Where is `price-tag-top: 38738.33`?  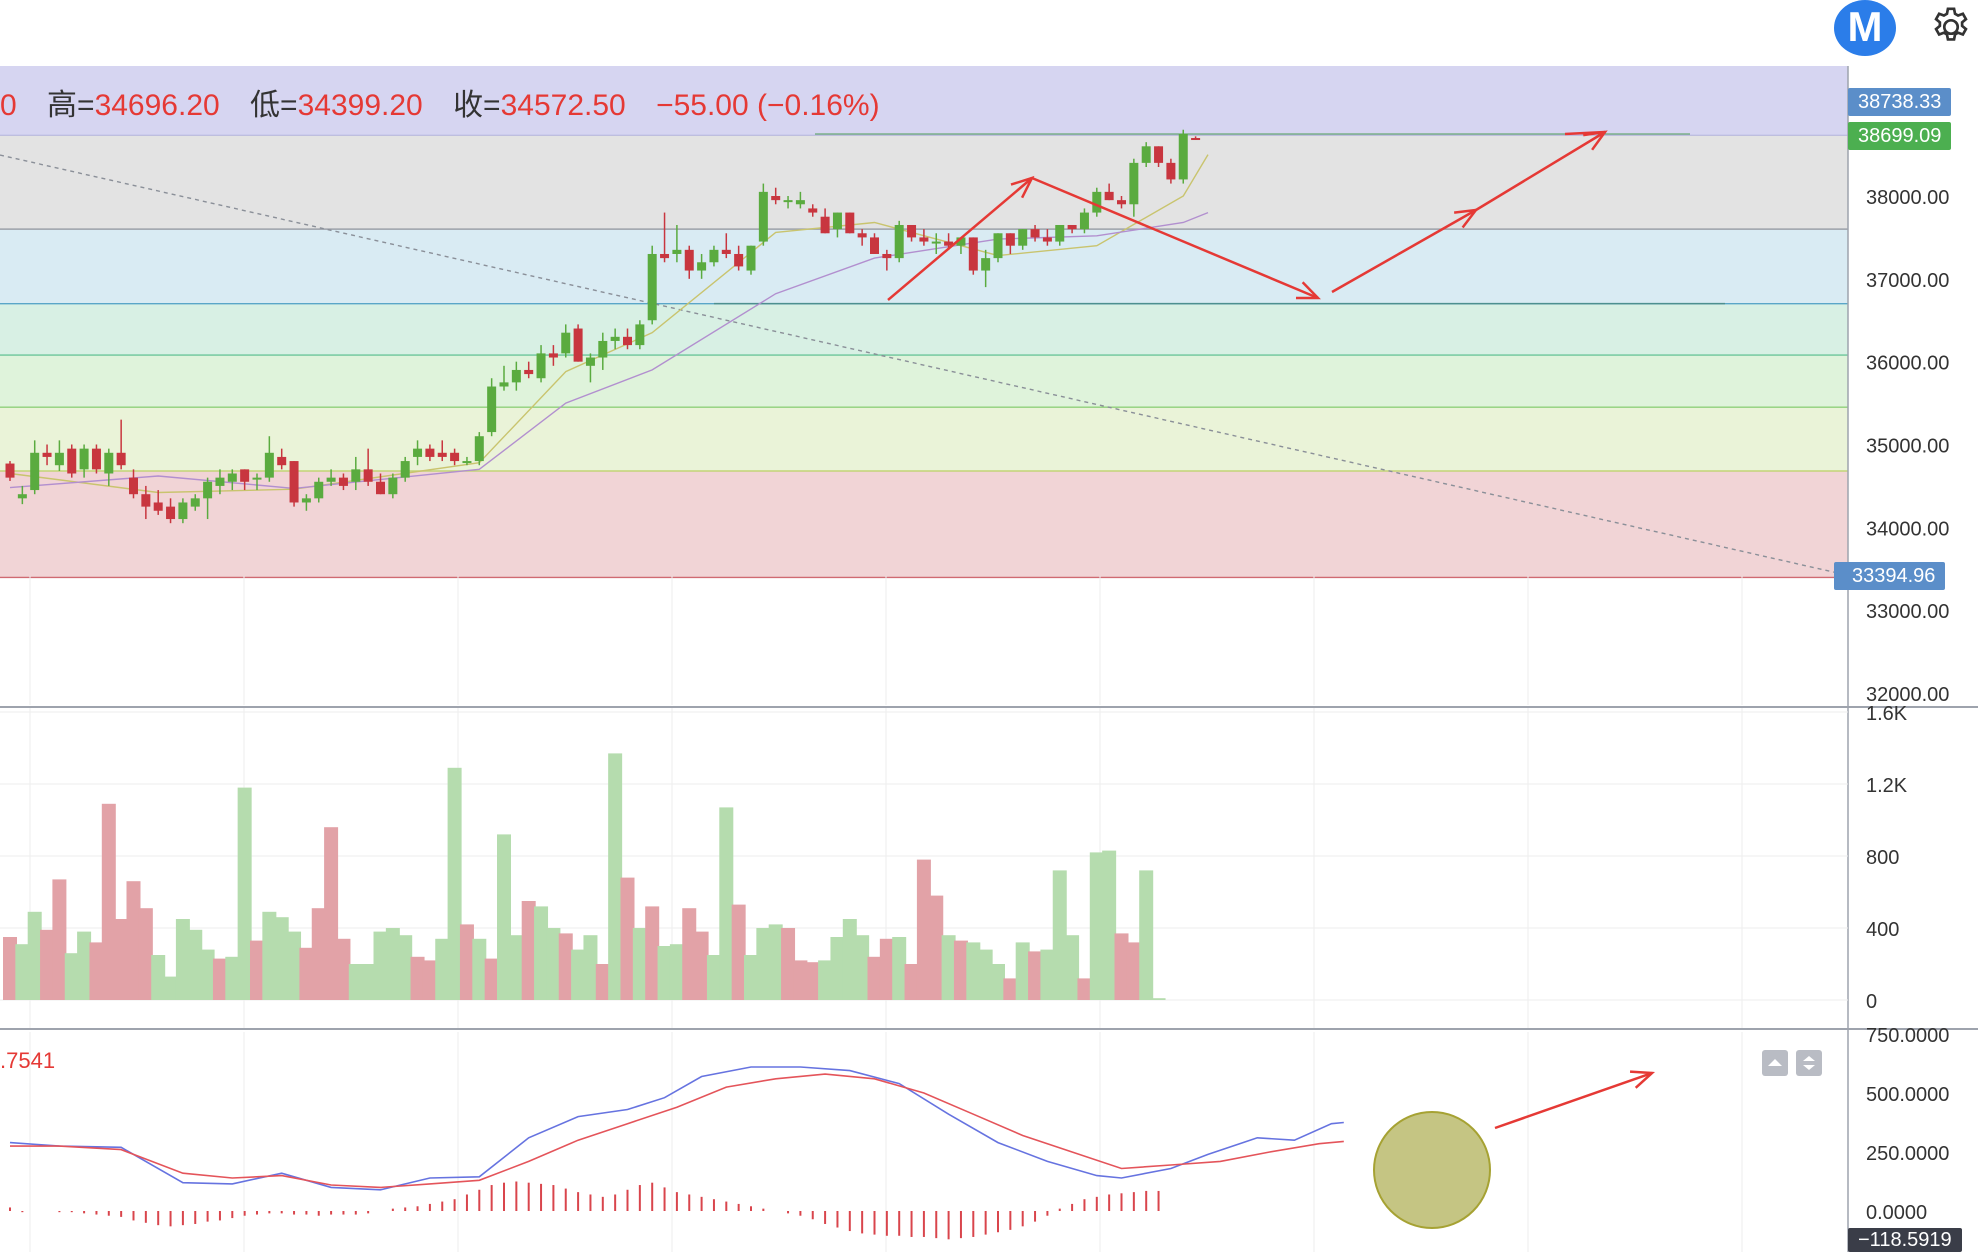 price-tag-top: 38738.33 is located at coordinates (1900, 102).